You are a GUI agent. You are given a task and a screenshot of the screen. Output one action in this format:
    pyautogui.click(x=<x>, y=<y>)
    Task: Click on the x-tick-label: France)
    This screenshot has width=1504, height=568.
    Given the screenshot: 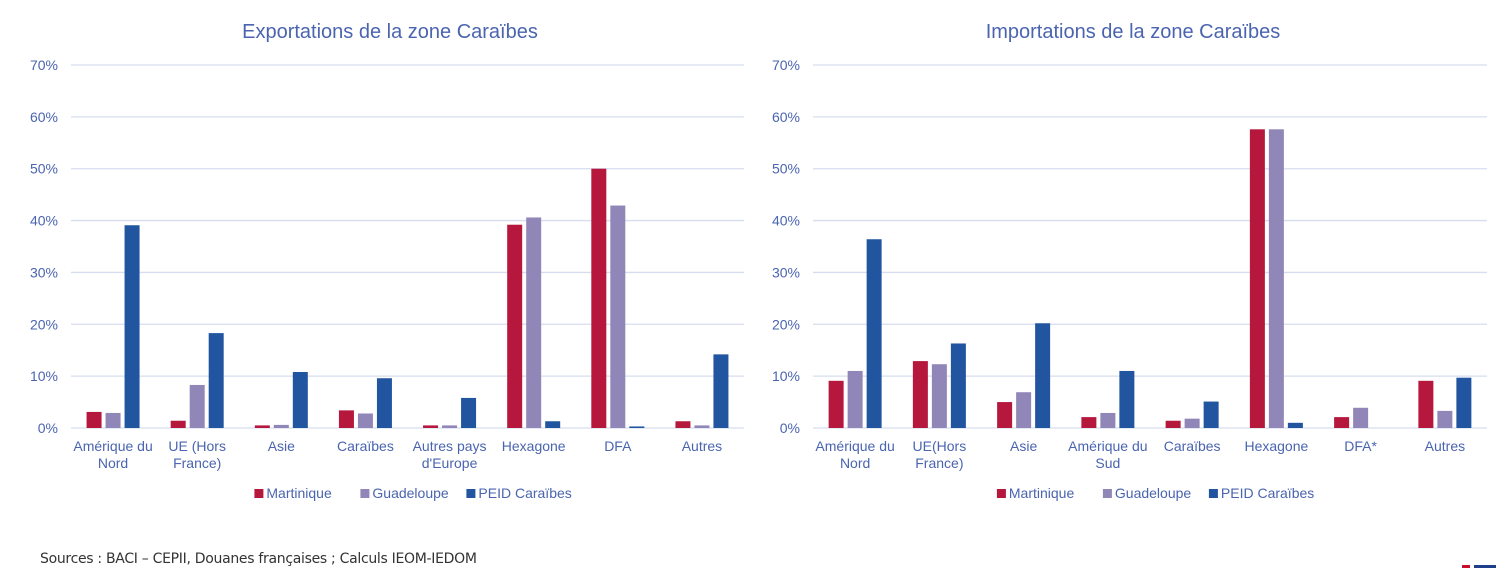 What is the action you would take?
    pyautogui.click(x=939, y=463)
    